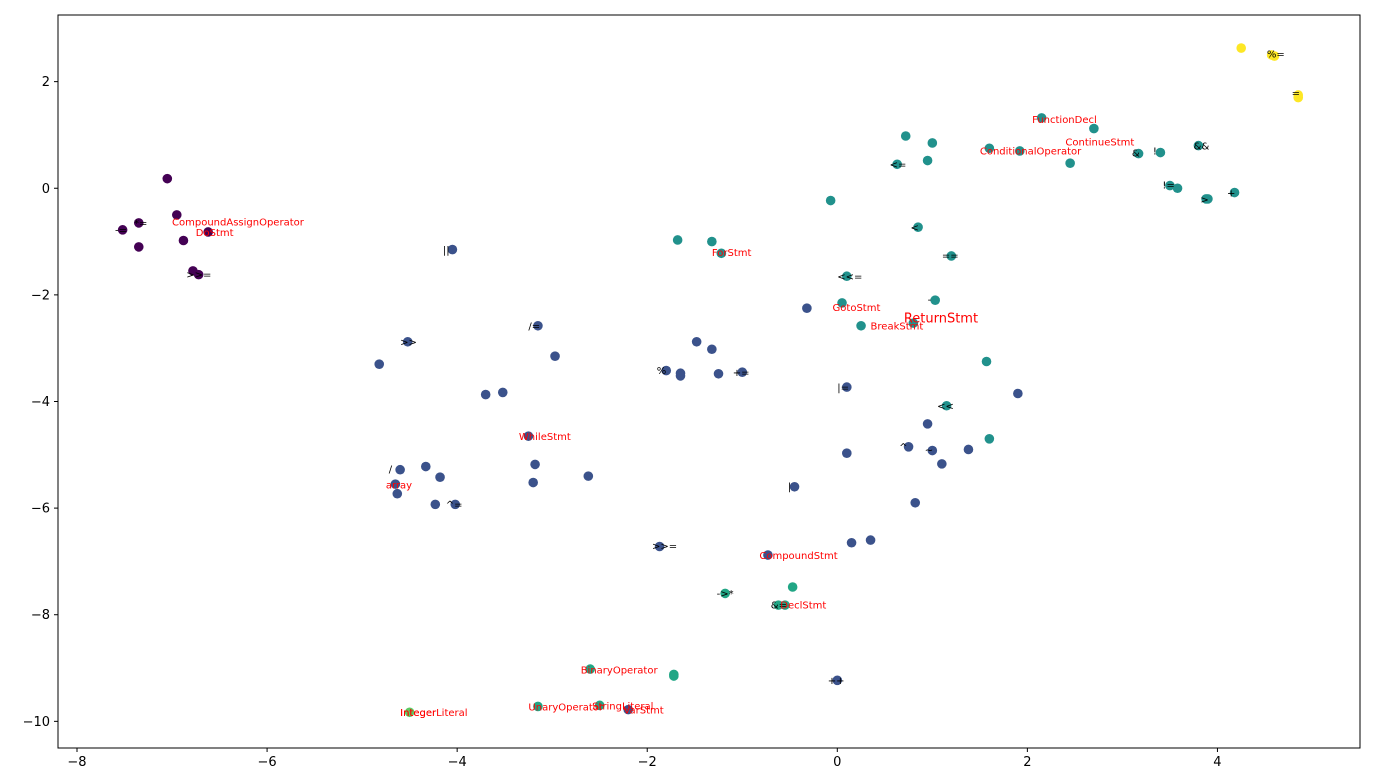 Image resolution: width=1382 pixels, height=784 pixels. Describe the element at coordinates (1296, 94) in the screenshot. I see `point-label: =` at that location.